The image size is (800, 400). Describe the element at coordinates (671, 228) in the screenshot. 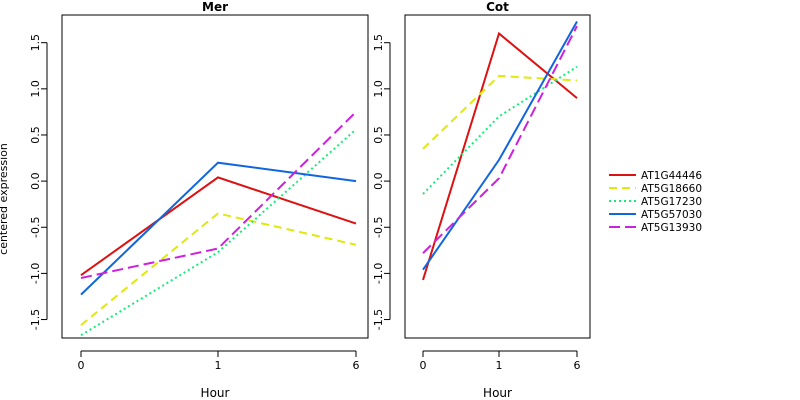

I see `legend-label: AT5G13930` at that location.